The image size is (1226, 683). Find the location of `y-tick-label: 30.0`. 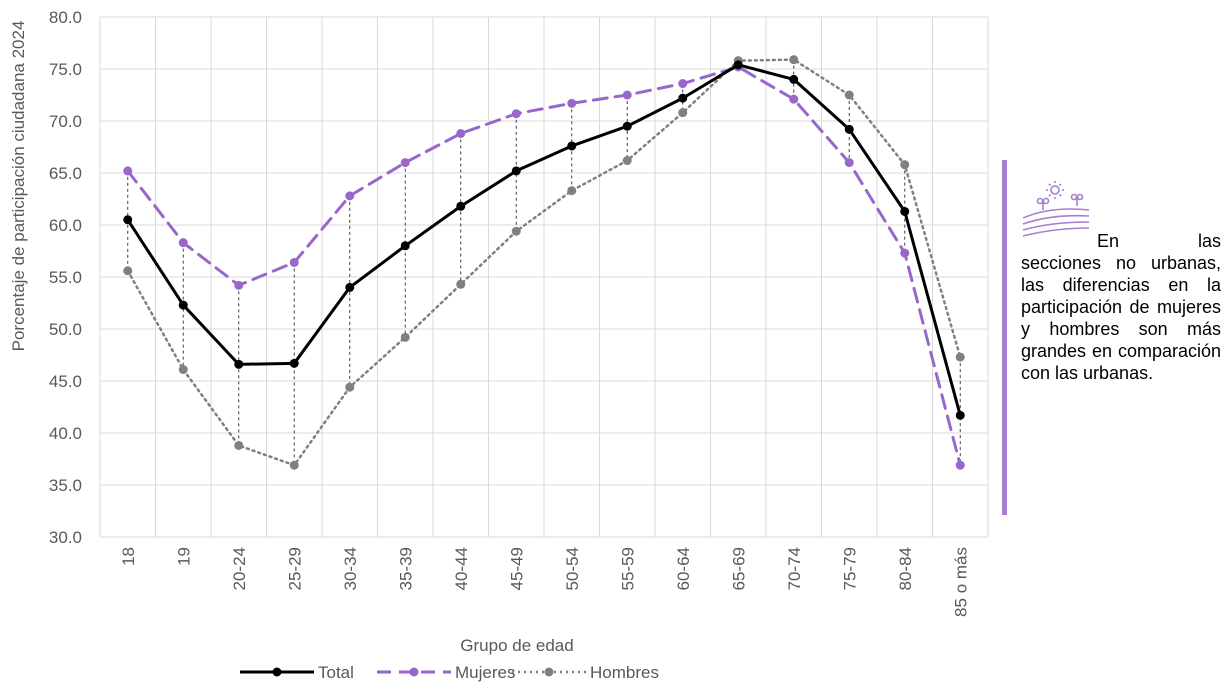

y-tick-label: 30.0 is located at coordinates (65, 537).